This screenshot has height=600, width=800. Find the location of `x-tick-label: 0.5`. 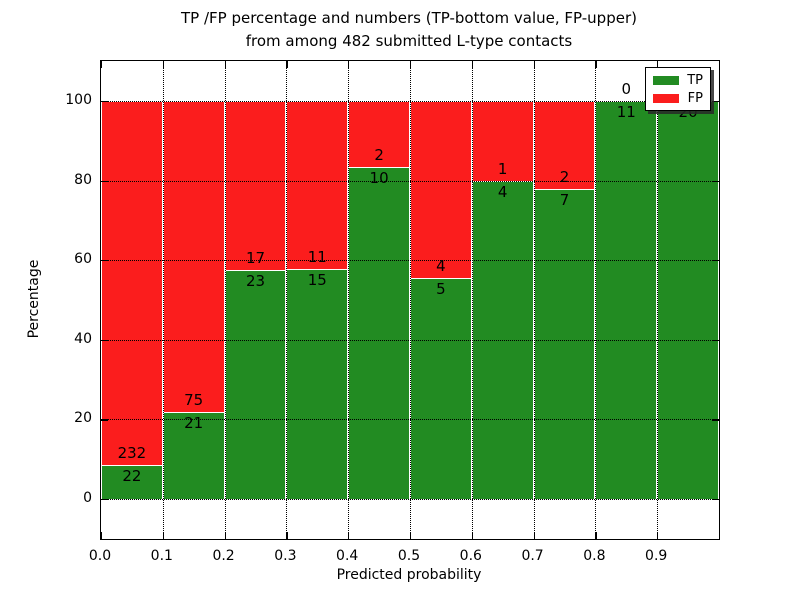

x-tick-label: 0.5 is located at coordinates (409, 556).